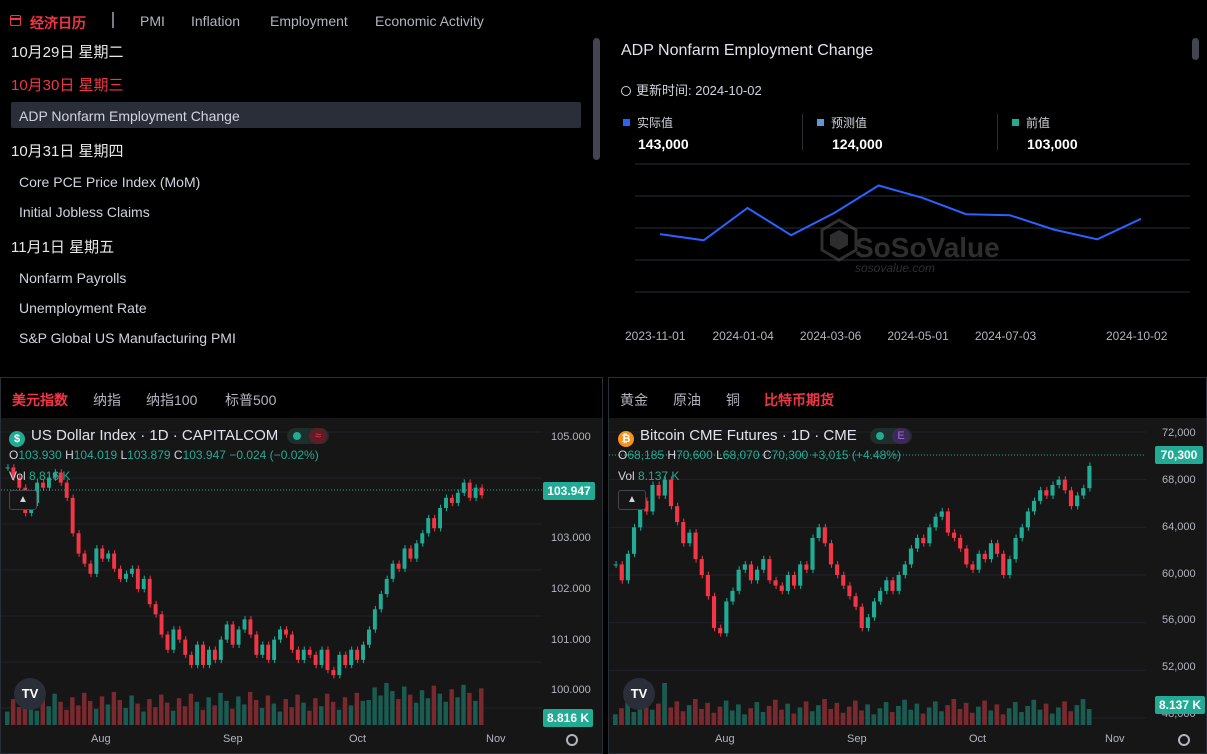  What do you see at coordinates (251, 400) in the screenshot?
I see `tab-sp500: 标普500` at bounding box center [251, 400].